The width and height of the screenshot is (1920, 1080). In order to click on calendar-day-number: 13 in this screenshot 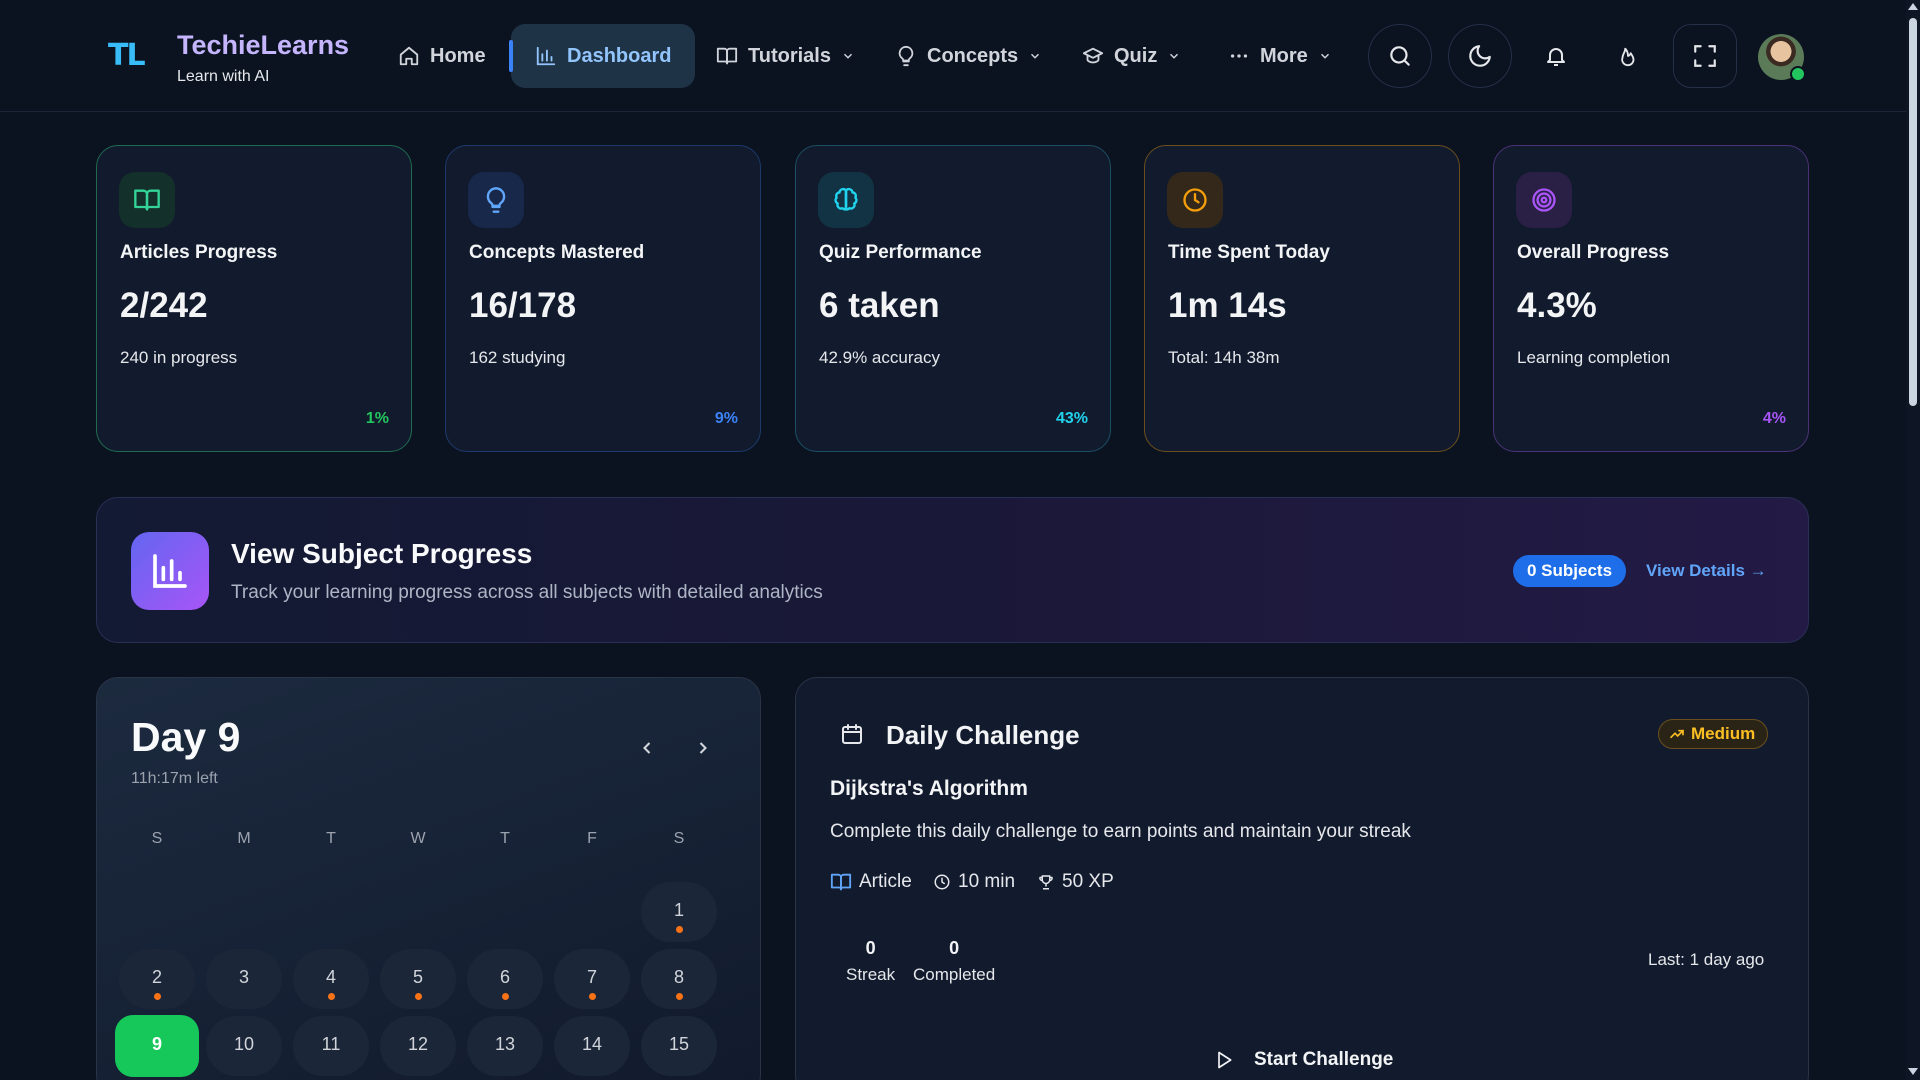, I will do `click(505, 1044)`.